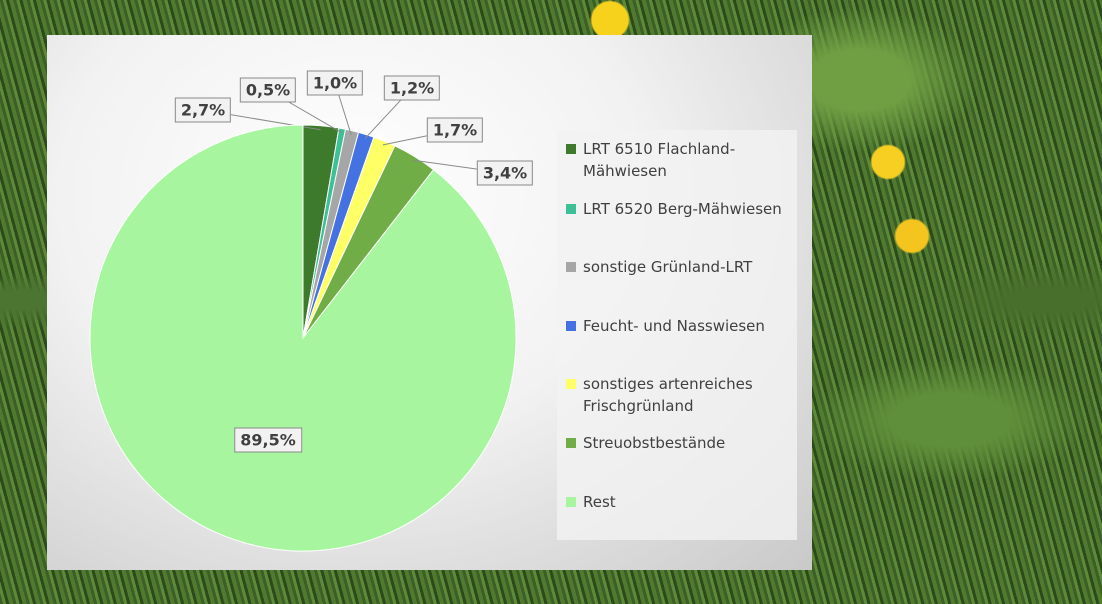 This screenshot has width=1102, height=604. Describe the element at coordinates (659, 160) in the screenshot. I see `legend-label: LRT 6510 Flachland-Mähwiesen` at that location.